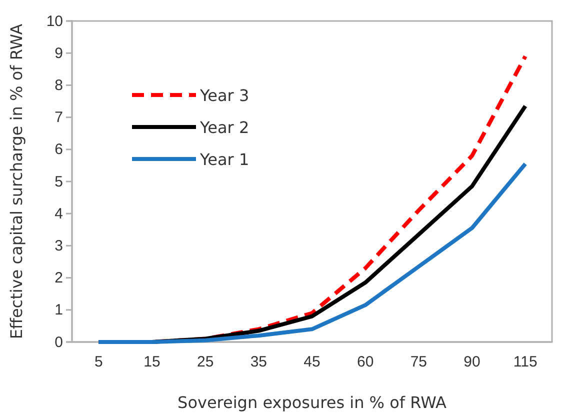 The width and height of the screenshot is (566, 414). Describe the element at coordinates (54, 21) in the screenshot. I see `y-tick-label: 10` at that location.